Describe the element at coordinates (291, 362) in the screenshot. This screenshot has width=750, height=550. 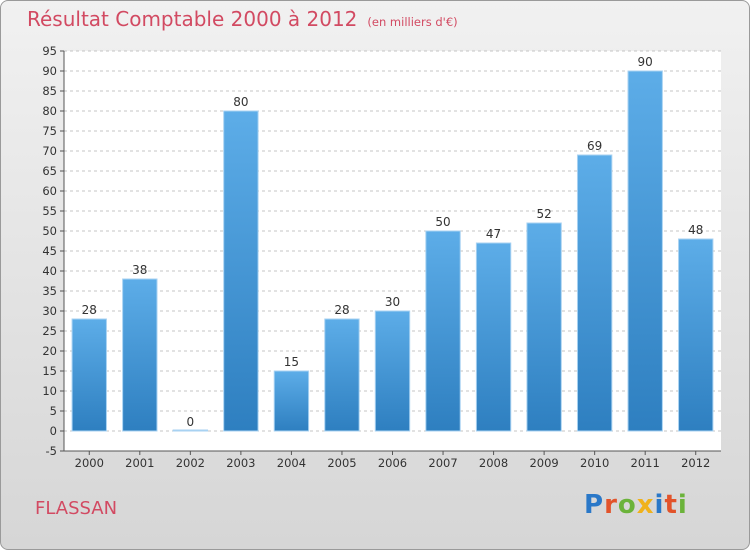
I see `data-label: 15` at that location.